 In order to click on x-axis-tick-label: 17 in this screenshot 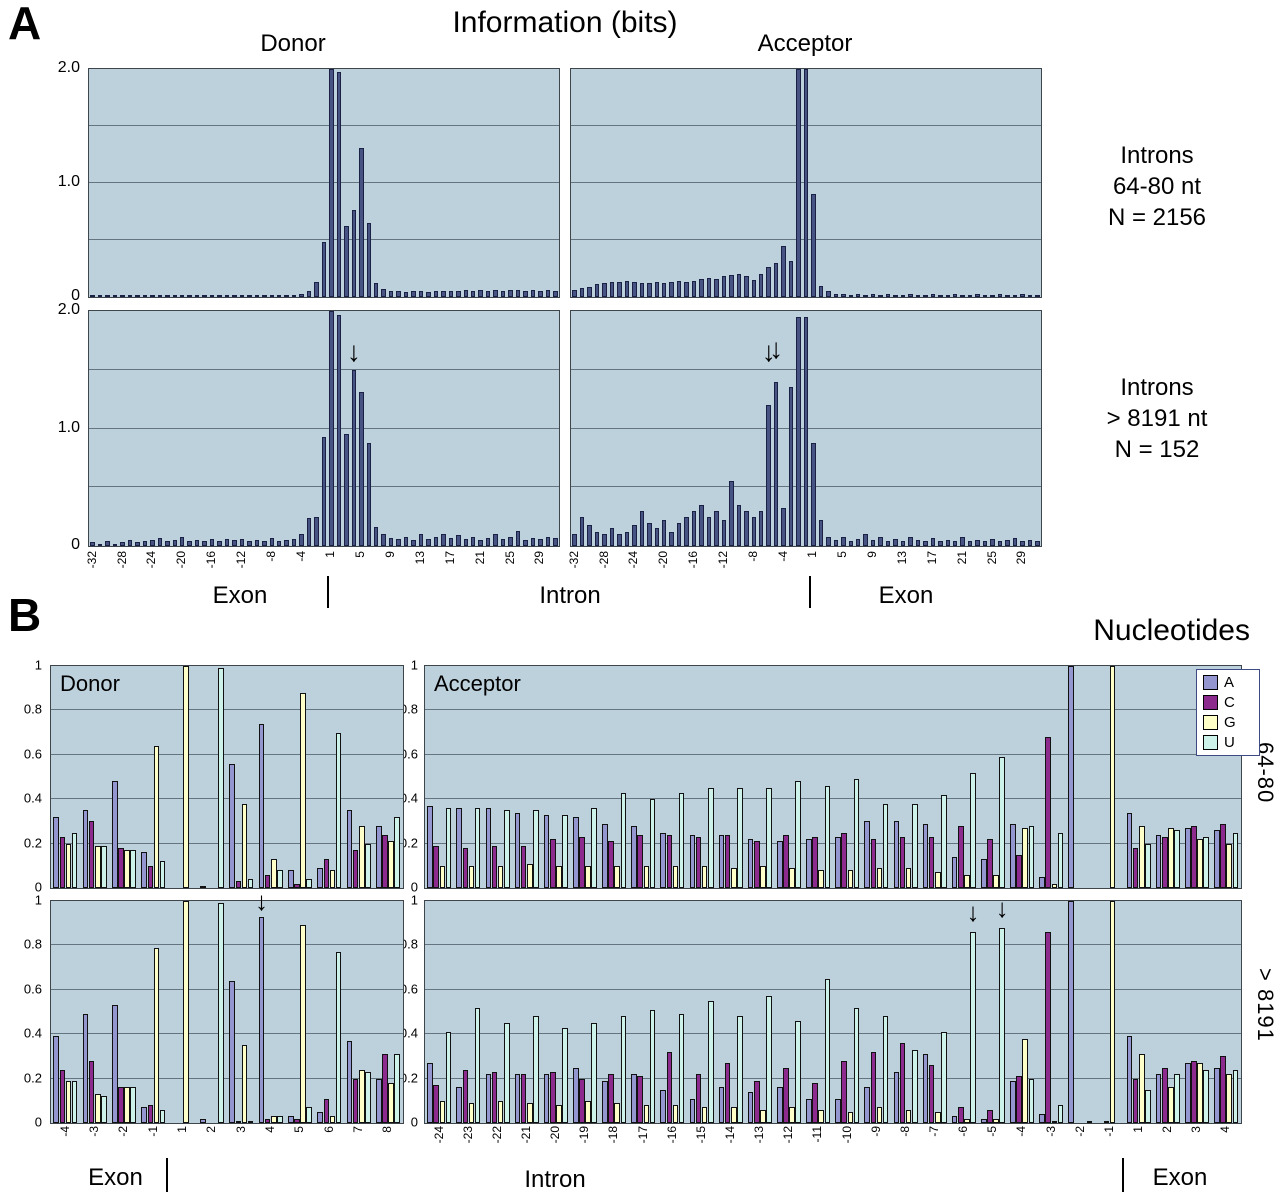, I will do `click(449, 558)`.